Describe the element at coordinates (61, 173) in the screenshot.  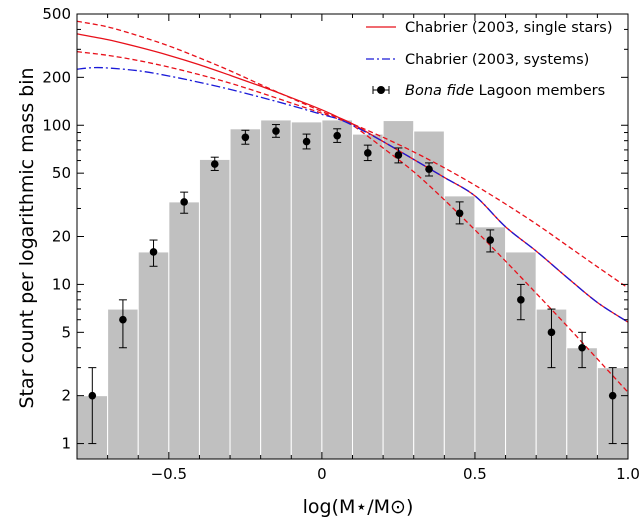
I see `y-tick-label-5: 50` at that location.